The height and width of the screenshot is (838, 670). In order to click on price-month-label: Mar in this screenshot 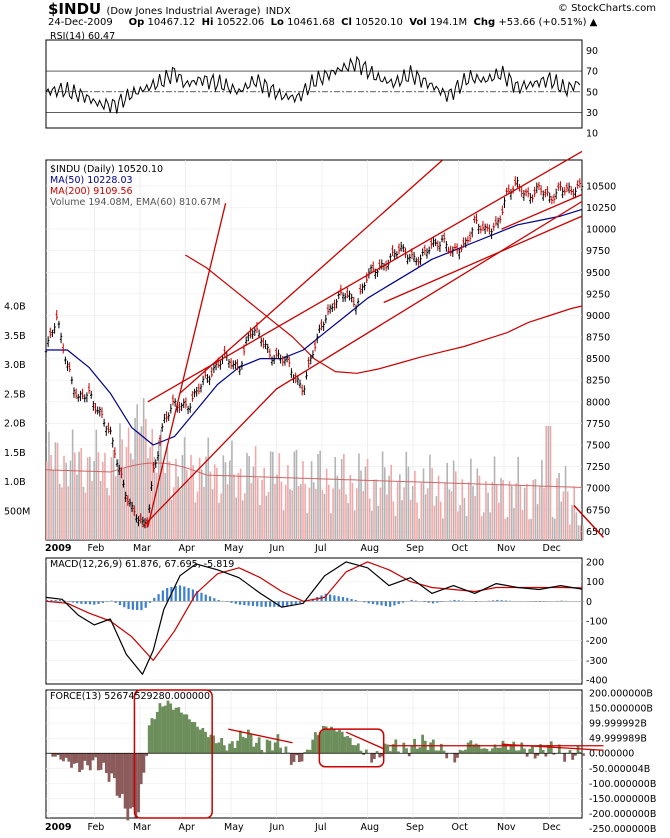, I will do `click(142, 548)`.